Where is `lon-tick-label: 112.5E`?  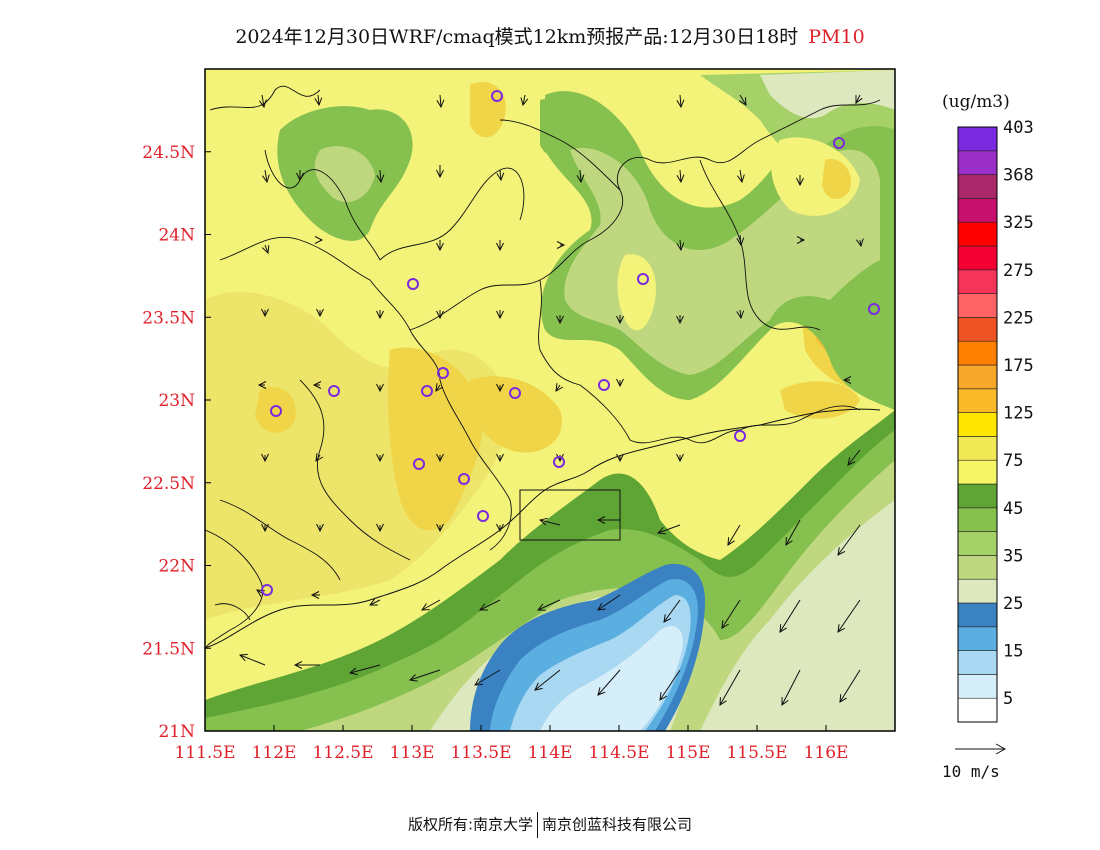
lon-tick-label: 112.5E is located at coordinates (342, 753).